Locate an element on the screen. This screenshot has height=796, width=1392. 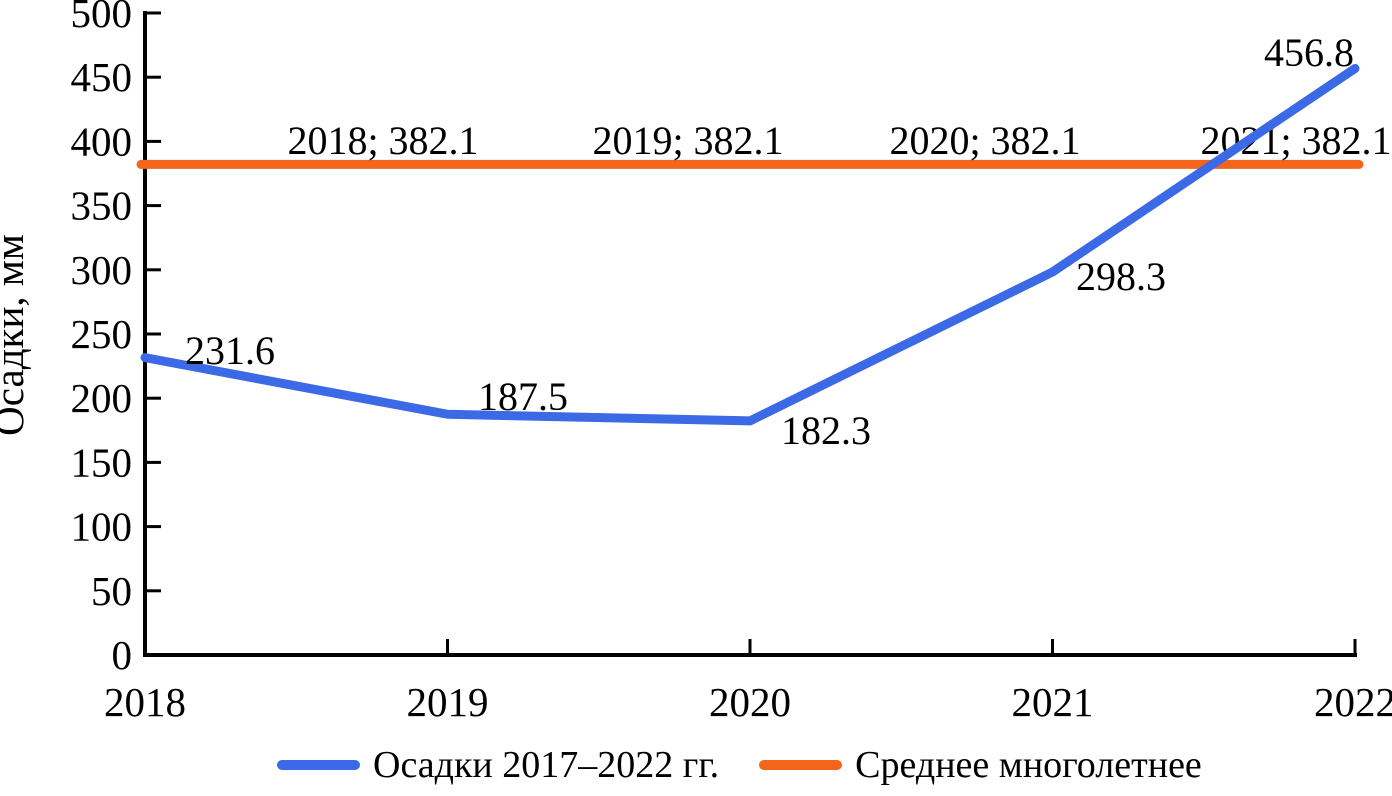
precipitation-data-label: 231.6 is located at coordinates (230, 350).